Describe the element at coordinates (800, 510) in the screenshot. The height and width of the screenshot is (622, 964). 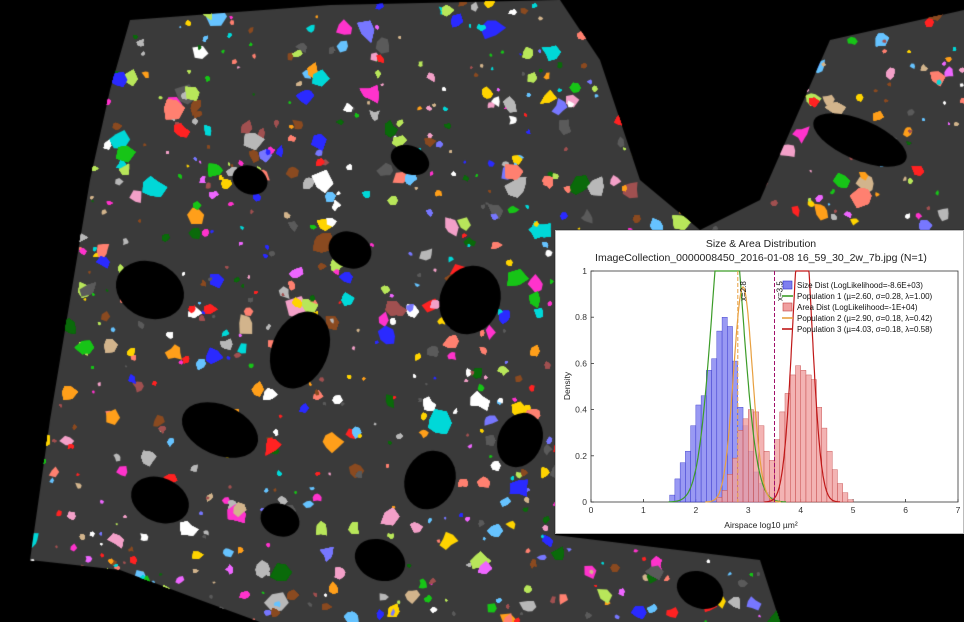
I see `x-tick-label: 4` at that location.